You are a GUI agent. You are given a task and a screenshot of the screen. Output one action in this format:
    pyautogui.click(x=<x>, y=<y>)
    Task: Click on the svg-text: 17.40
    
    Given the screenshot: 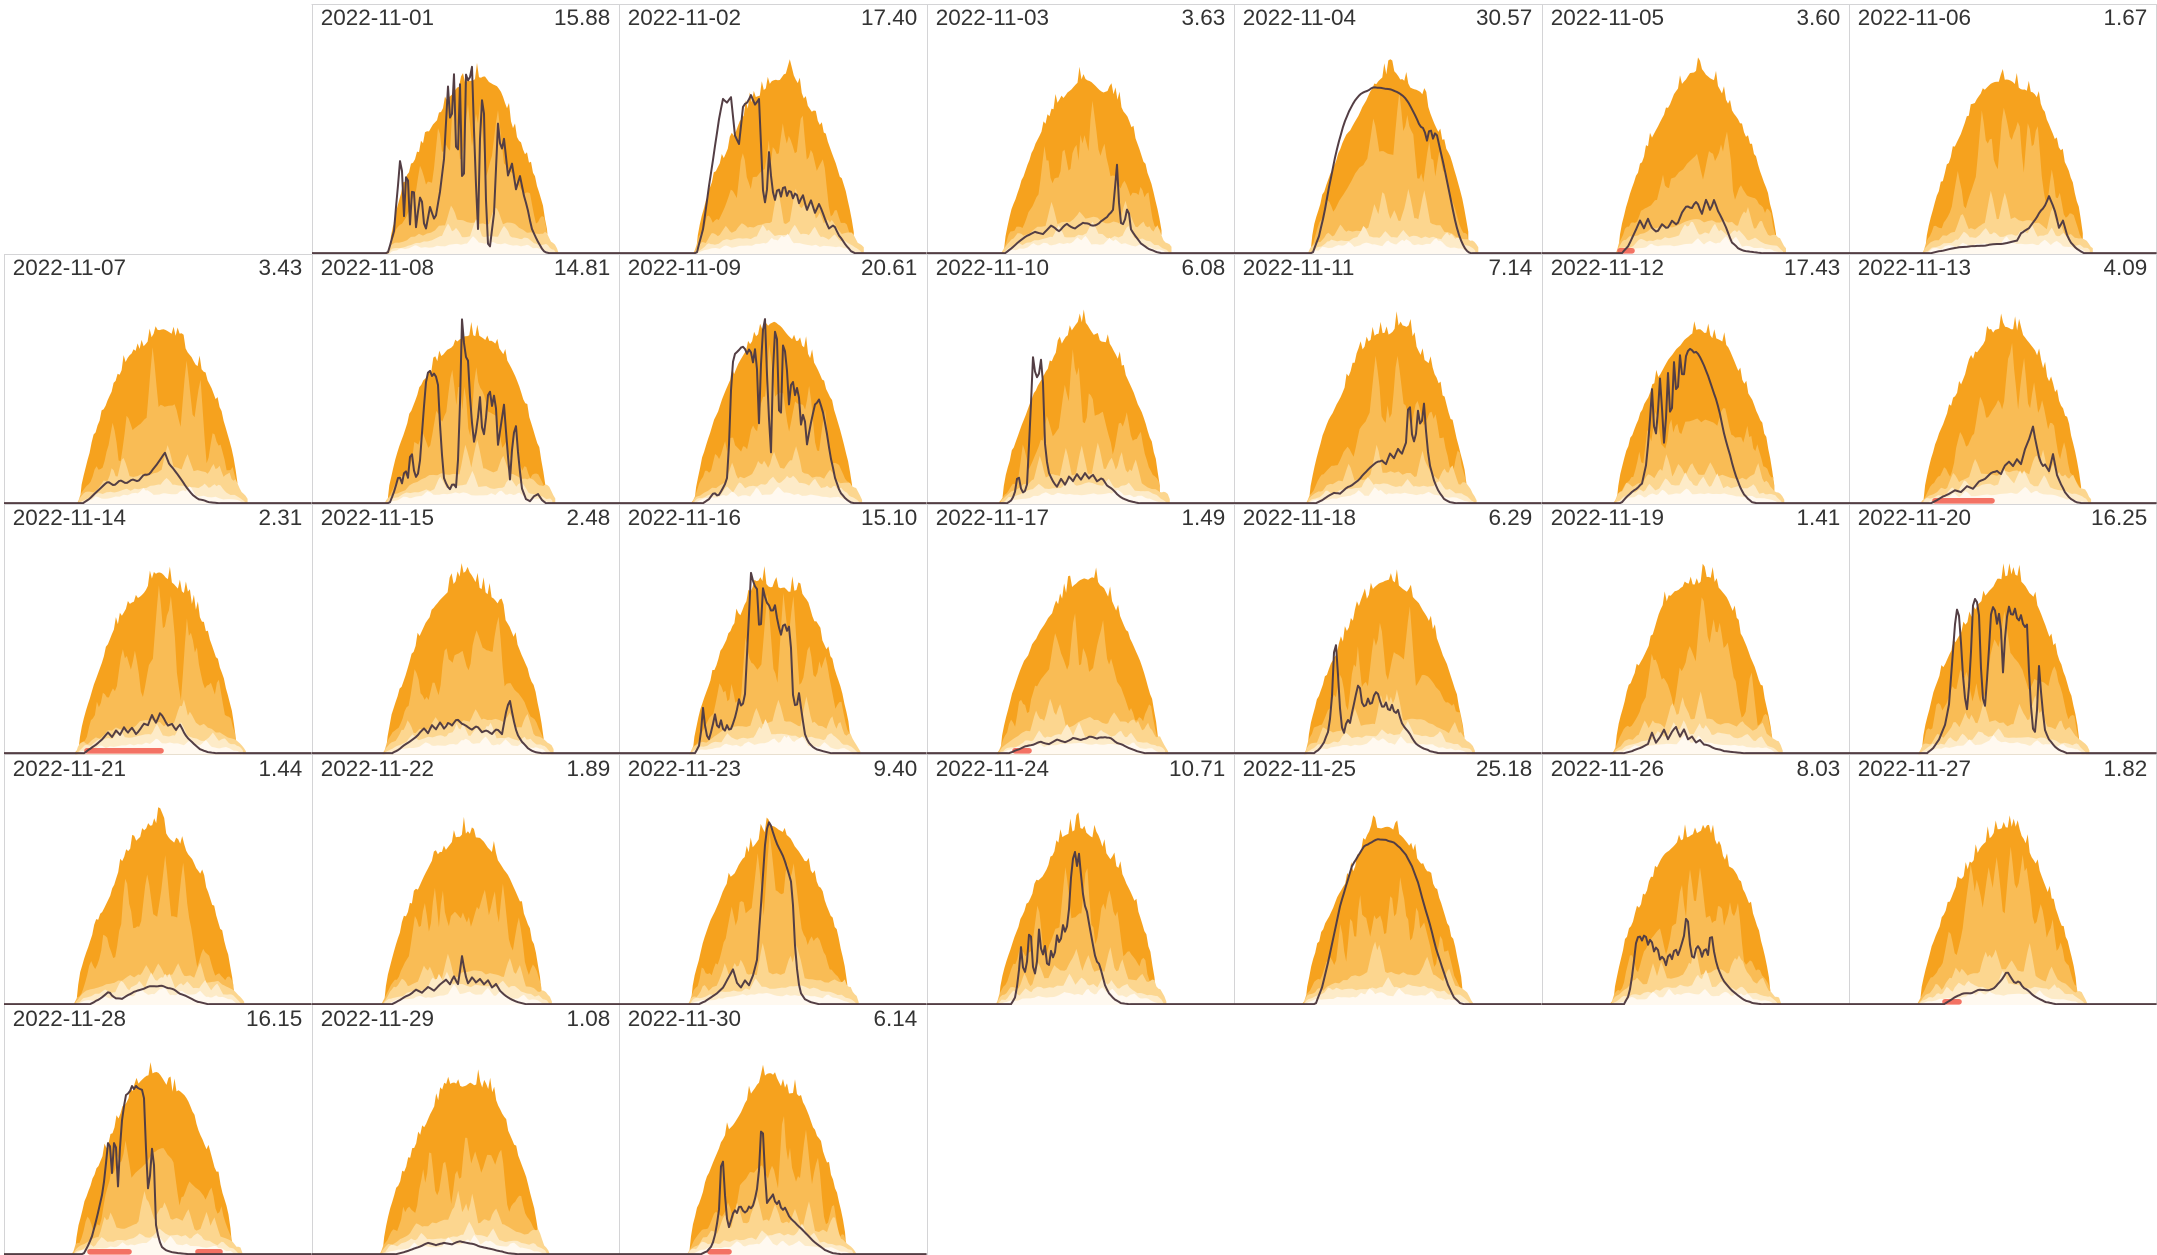 What is the action you would take?
    pyautogui.click(x=889, y=17)
    